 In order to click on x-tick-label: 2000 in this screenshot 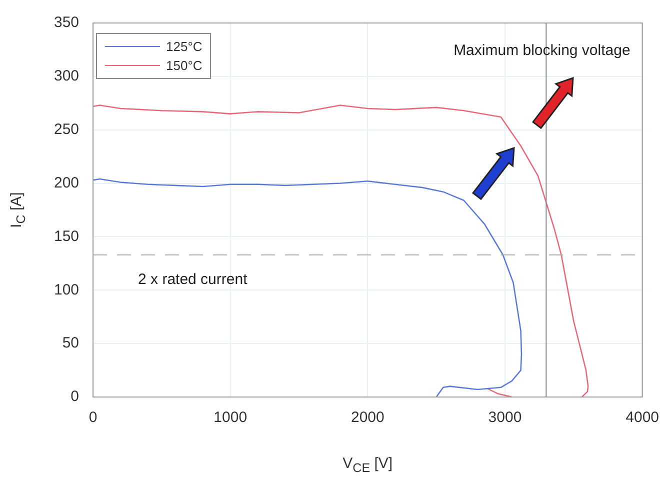, I will do `click(367, 417)`.